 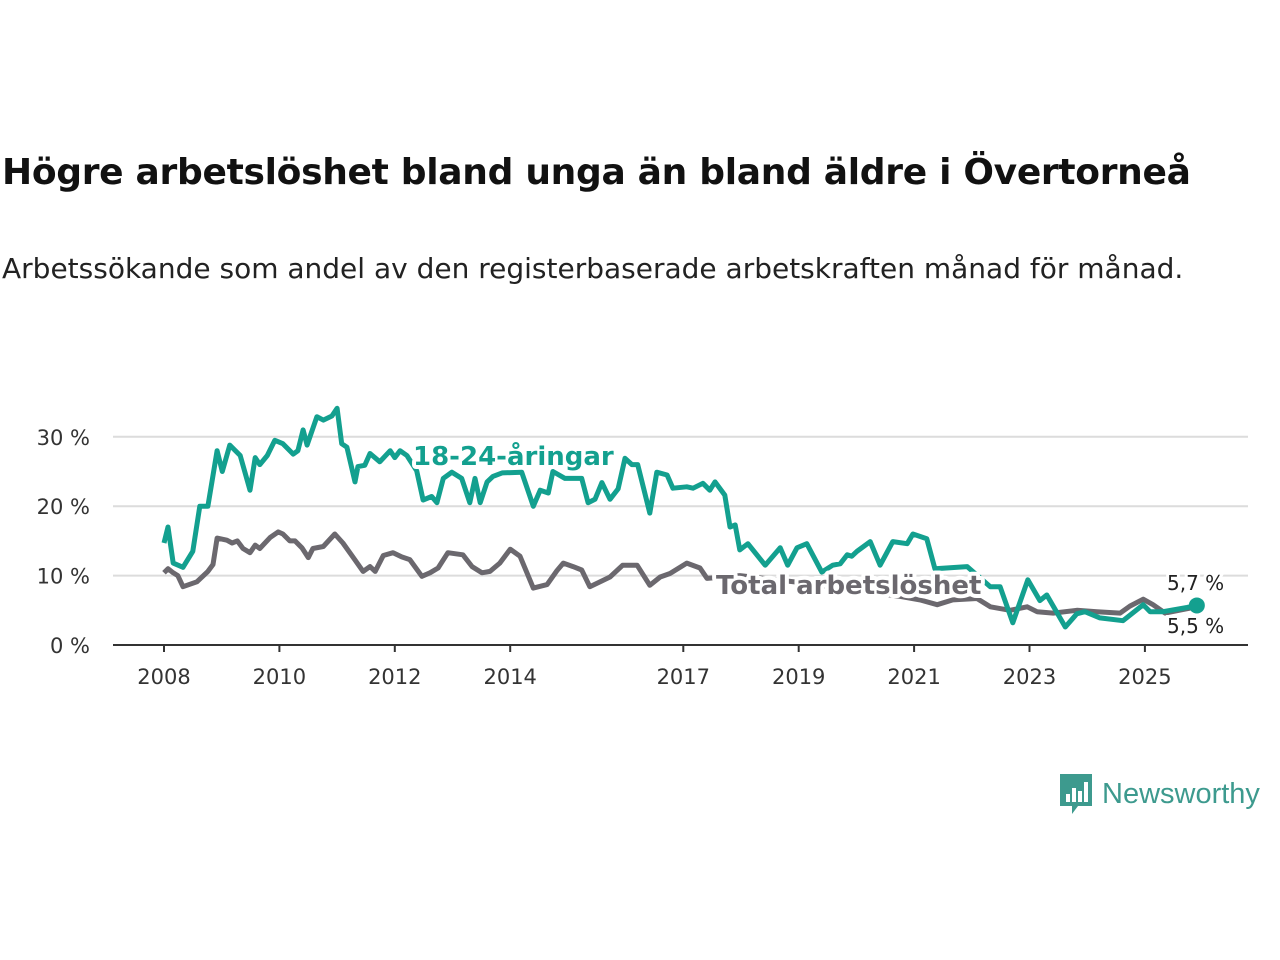 I want to click on x-tick-label: 2025, so click(x=1144, y=677).